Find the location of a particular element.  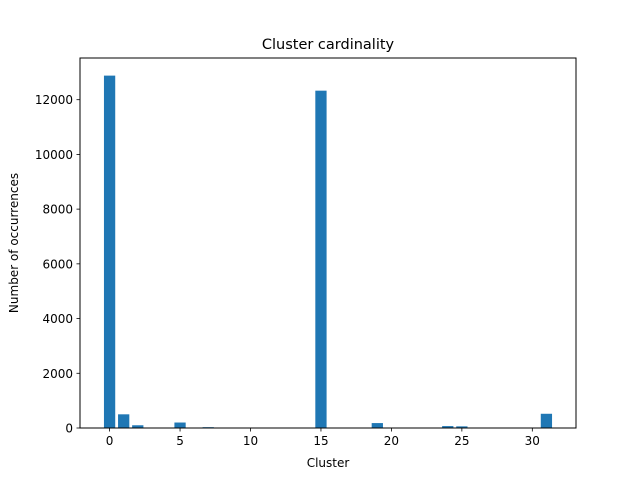

y-tick-label: 2000 is located at coordinates (57, 374).